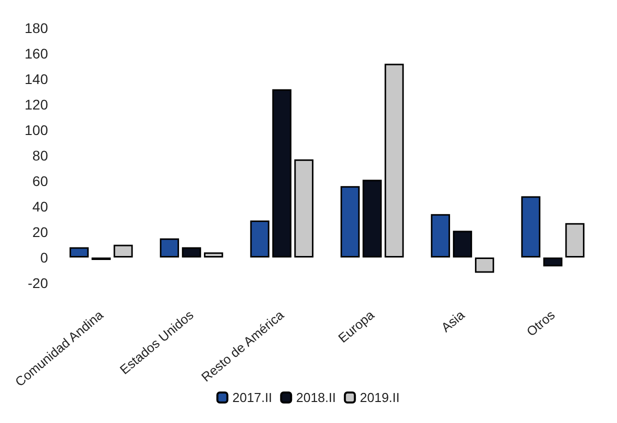  Describe the element at coordinates (36, 28) in the screenshot. I see `y-tick-label: 180` at that location.